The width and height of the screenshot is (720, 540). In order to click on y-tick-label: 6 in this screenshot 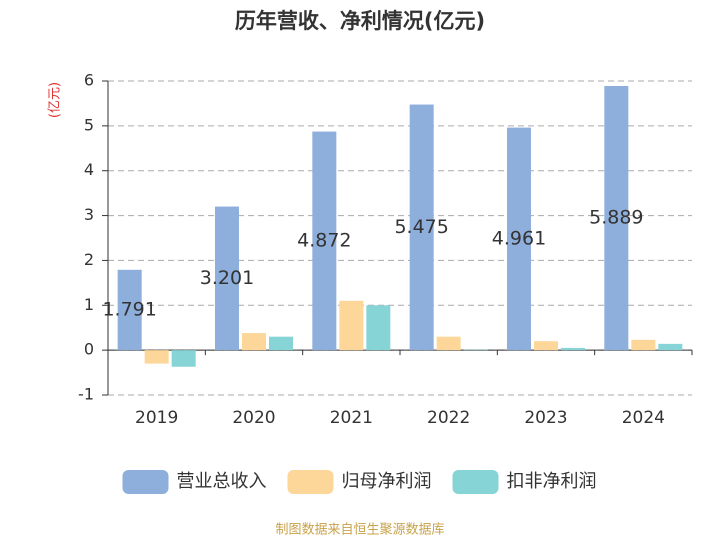, I will do `click(89, 80)`.